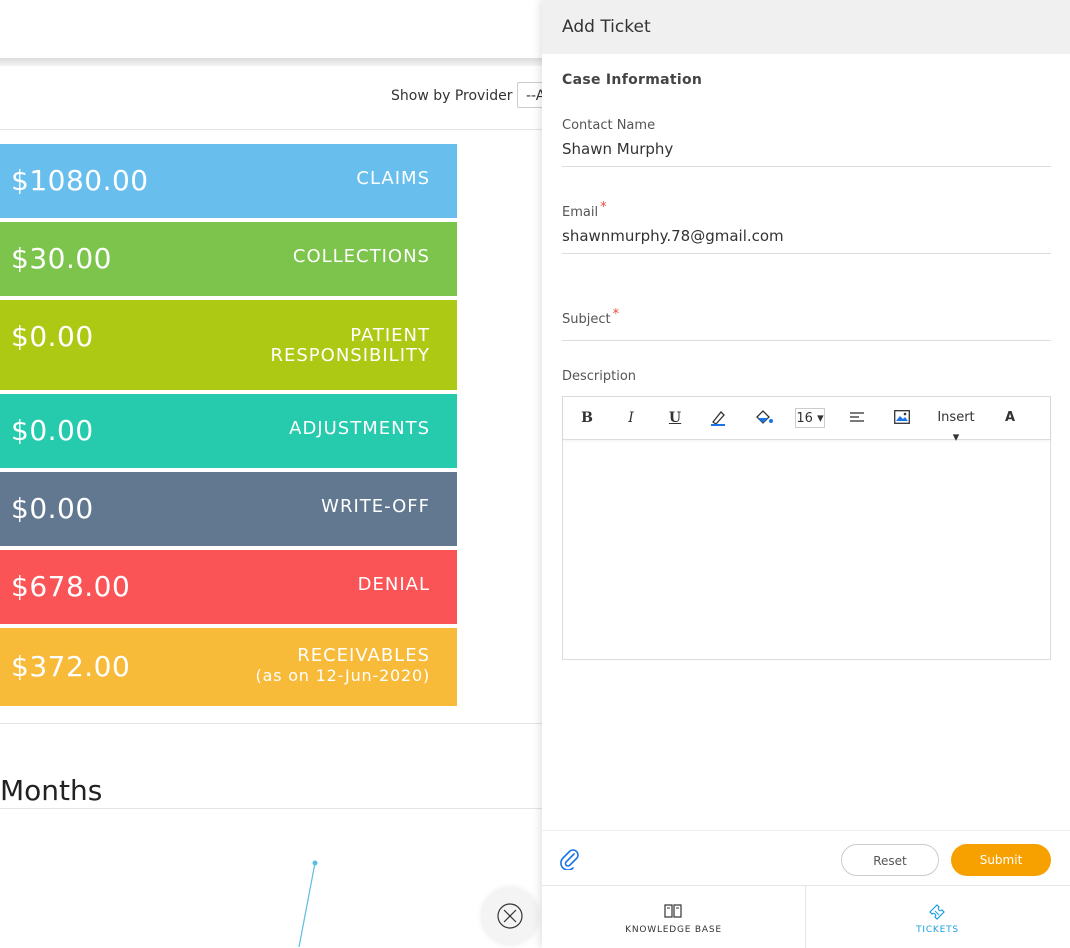  Describe the element at coordinates (80, 180) in the screenshot. I see `tile-amount: $1080.00` at that location.